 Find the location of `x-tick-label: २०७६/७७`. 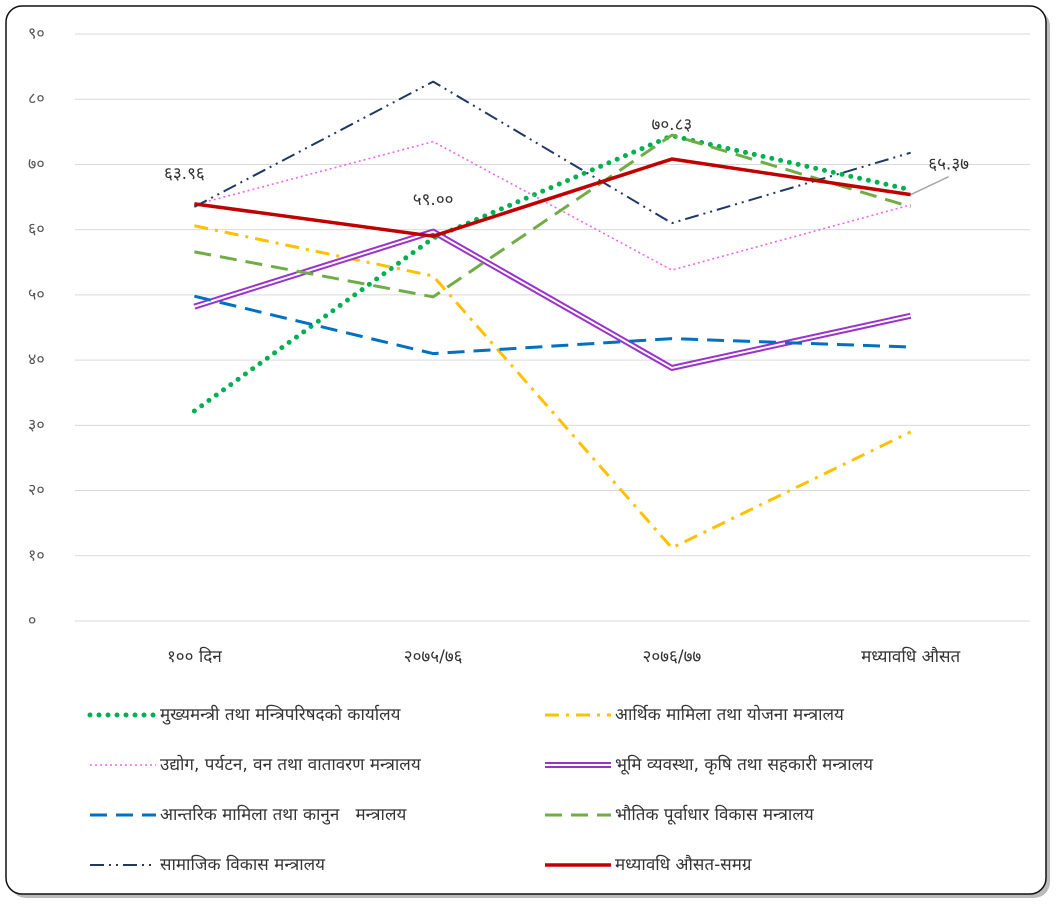

x-tick-label: २०७६/७७ is located at coordinates (671, 657).